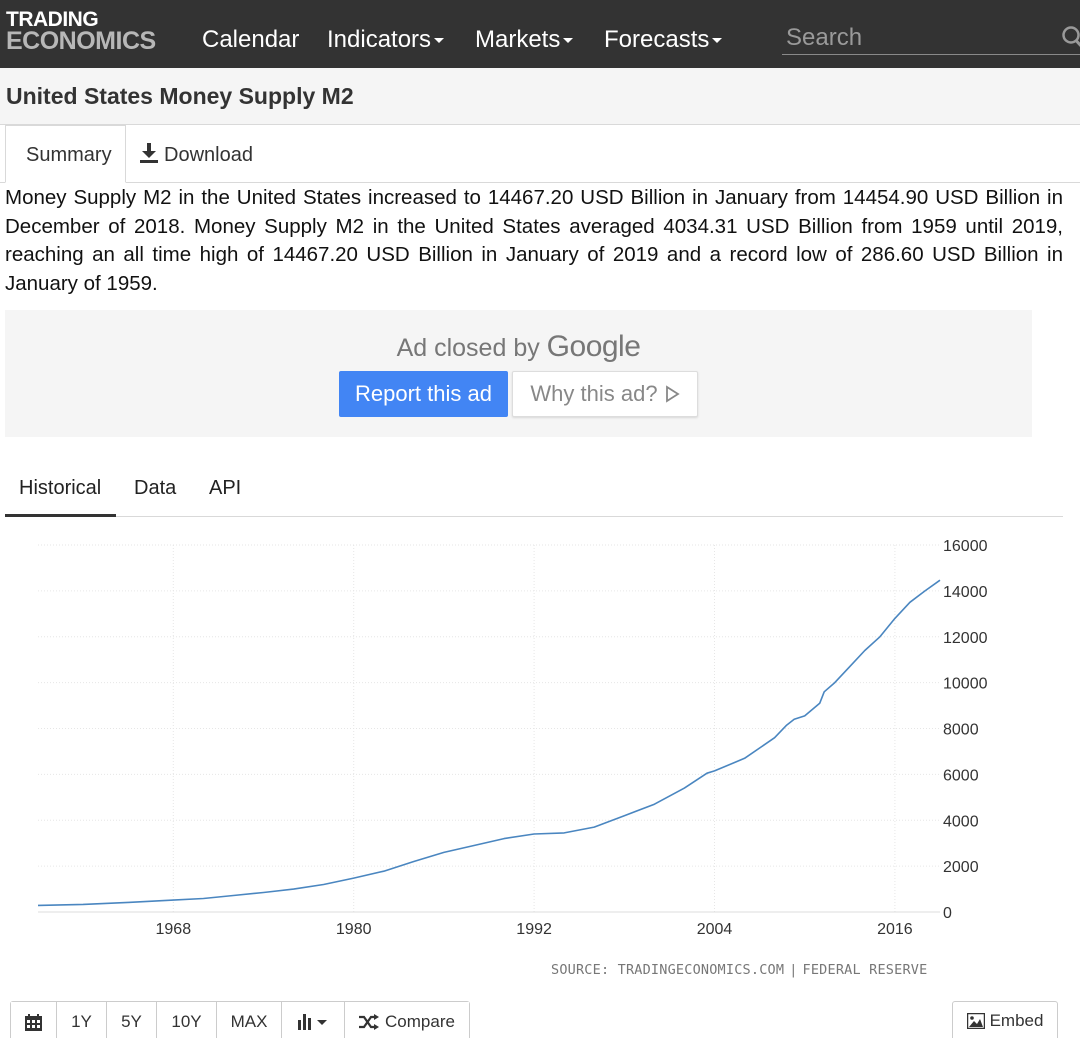 Image resolution: width=1080 pixels, height=1038 pixels. I want to click on google-wordmark: Google, so click(593, 346).